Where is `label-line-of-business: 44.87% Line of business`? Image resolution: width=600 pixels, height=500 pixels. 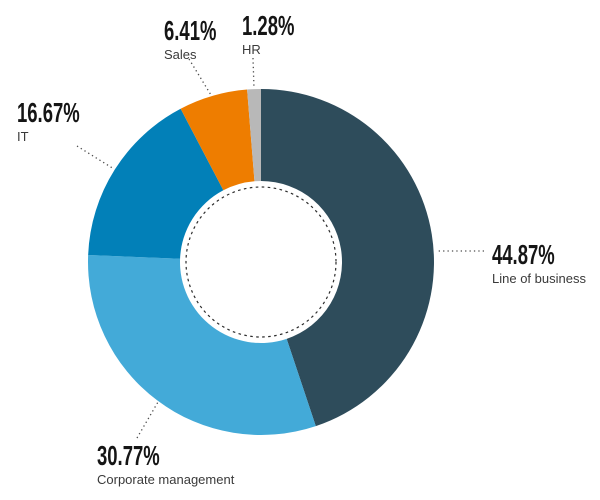 label-line-of-business: 44.87% Line of business is located at coordinates (539, 263).